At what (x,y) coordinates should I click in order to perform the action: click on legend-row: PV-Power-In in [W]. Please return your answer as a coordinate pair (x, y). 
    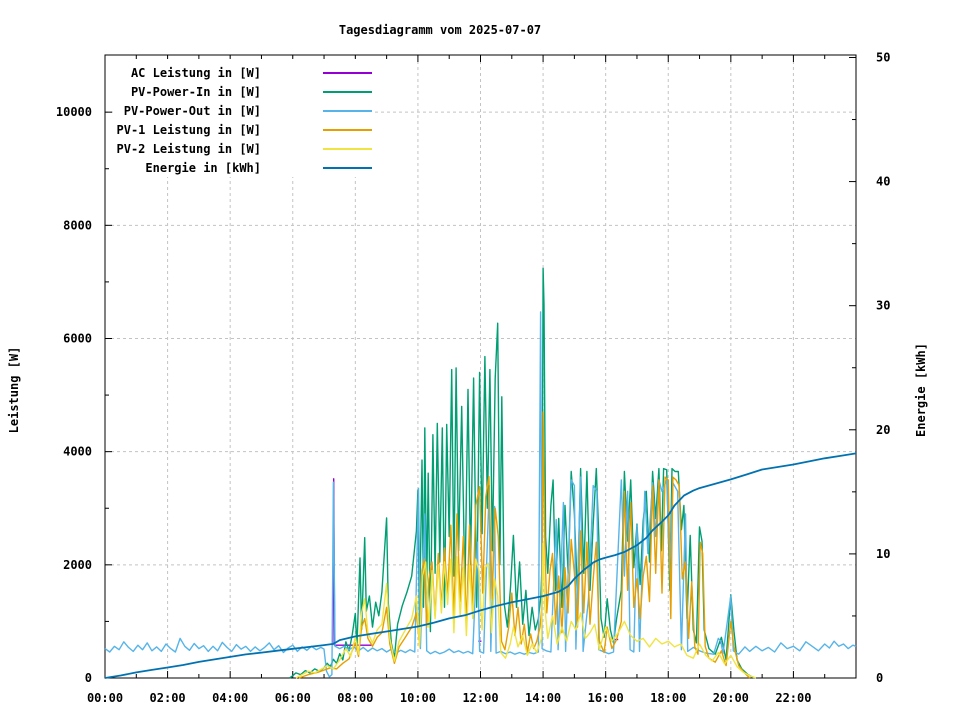
    Looking at the image, I should click on (242, 91).